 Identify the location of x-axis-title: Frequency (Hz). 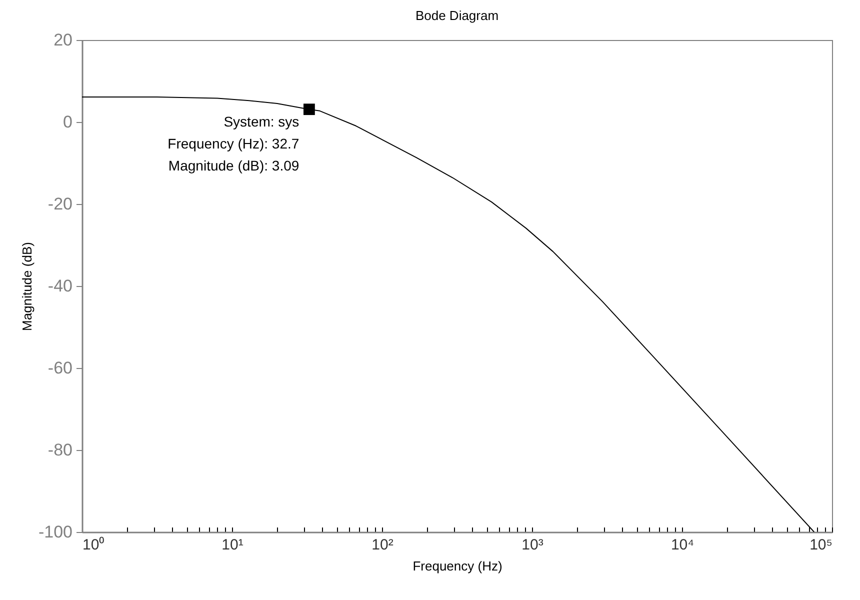
(457, 566).